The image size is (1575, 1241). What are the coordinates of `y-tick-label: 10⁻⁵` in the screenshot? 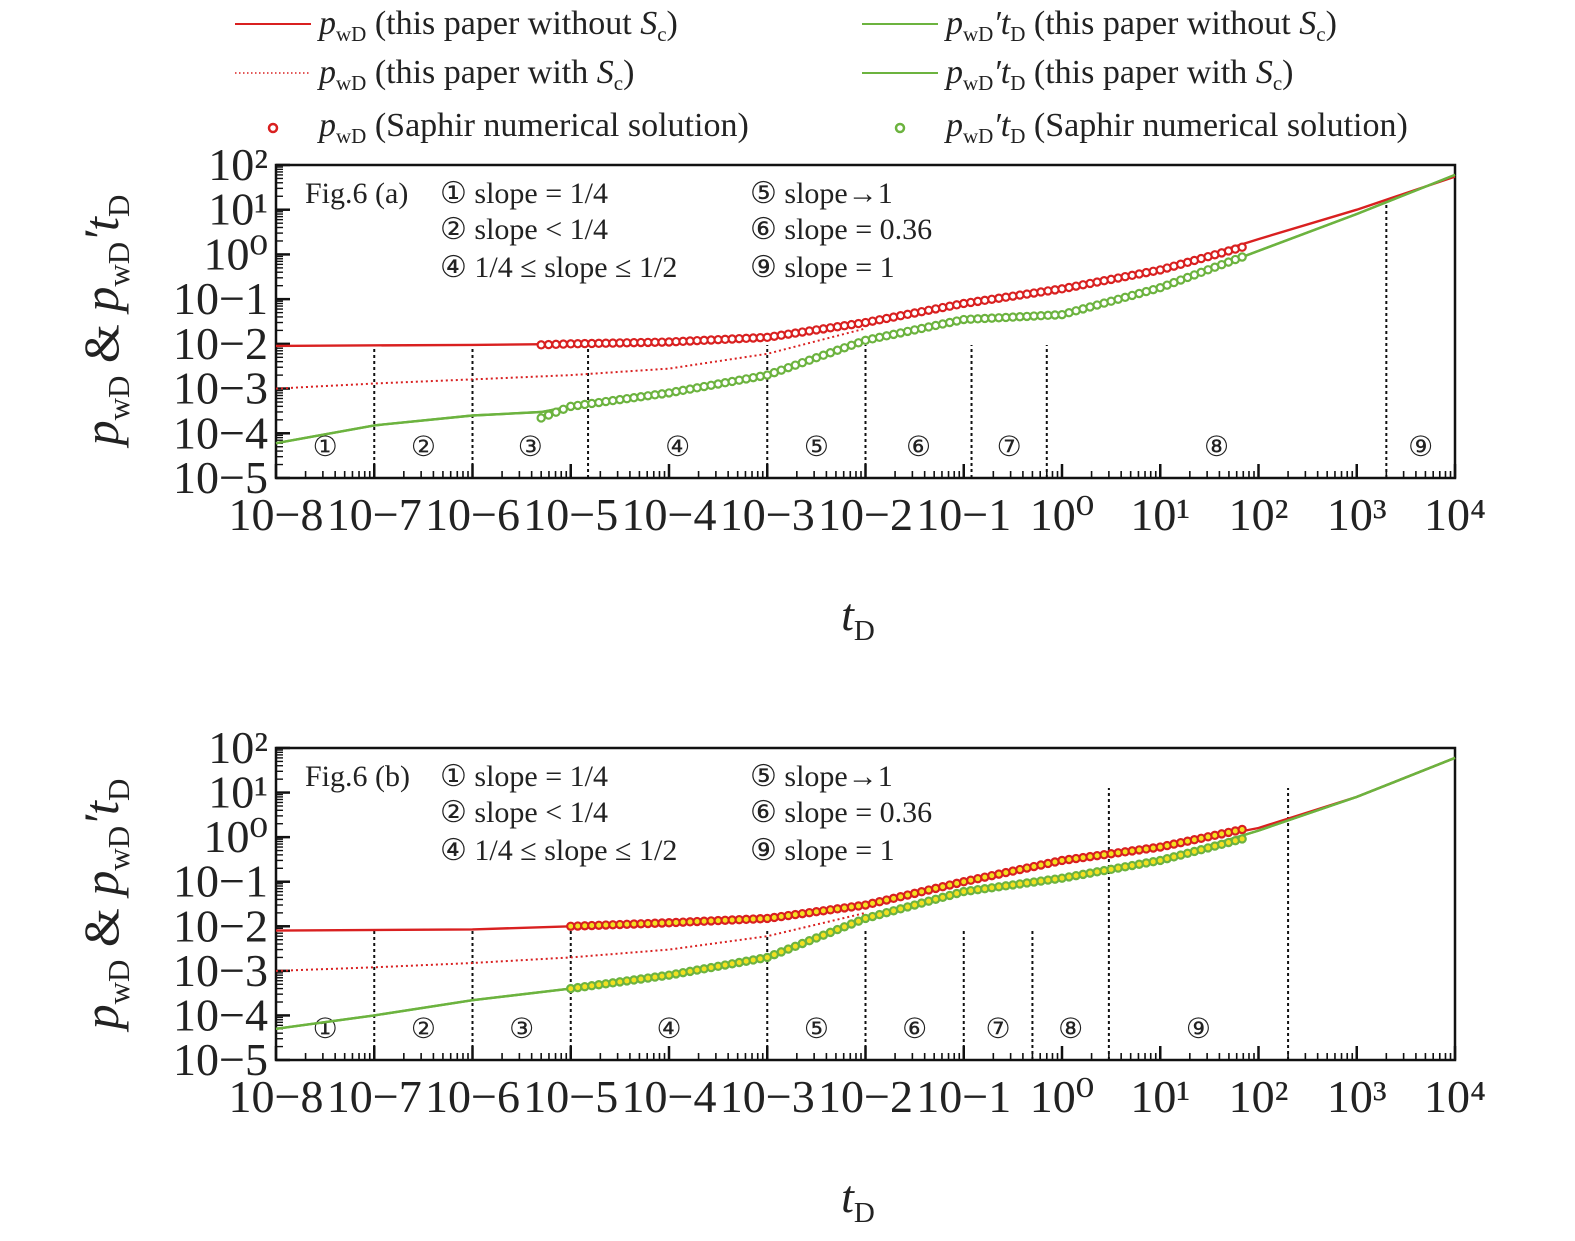 It's located at (220, 1059).